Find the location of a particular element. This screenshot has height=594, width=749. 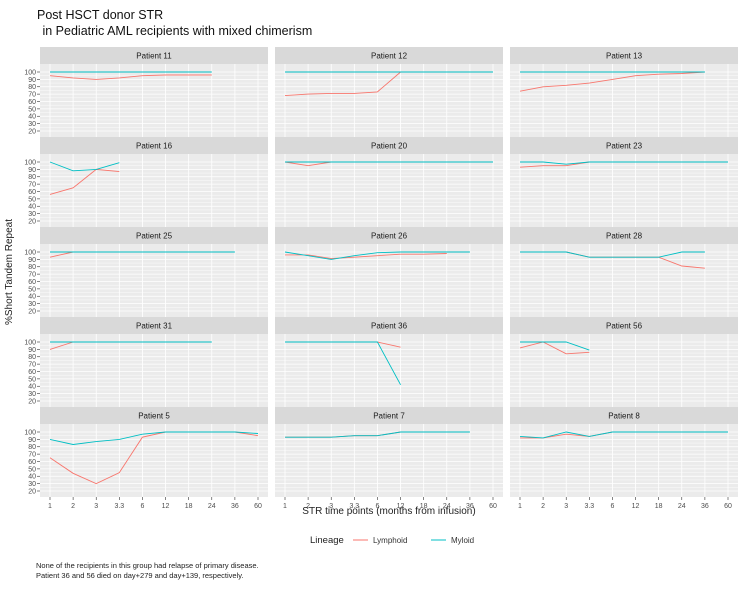

x-tick-label: 3 is located at coordinates (331, 506).